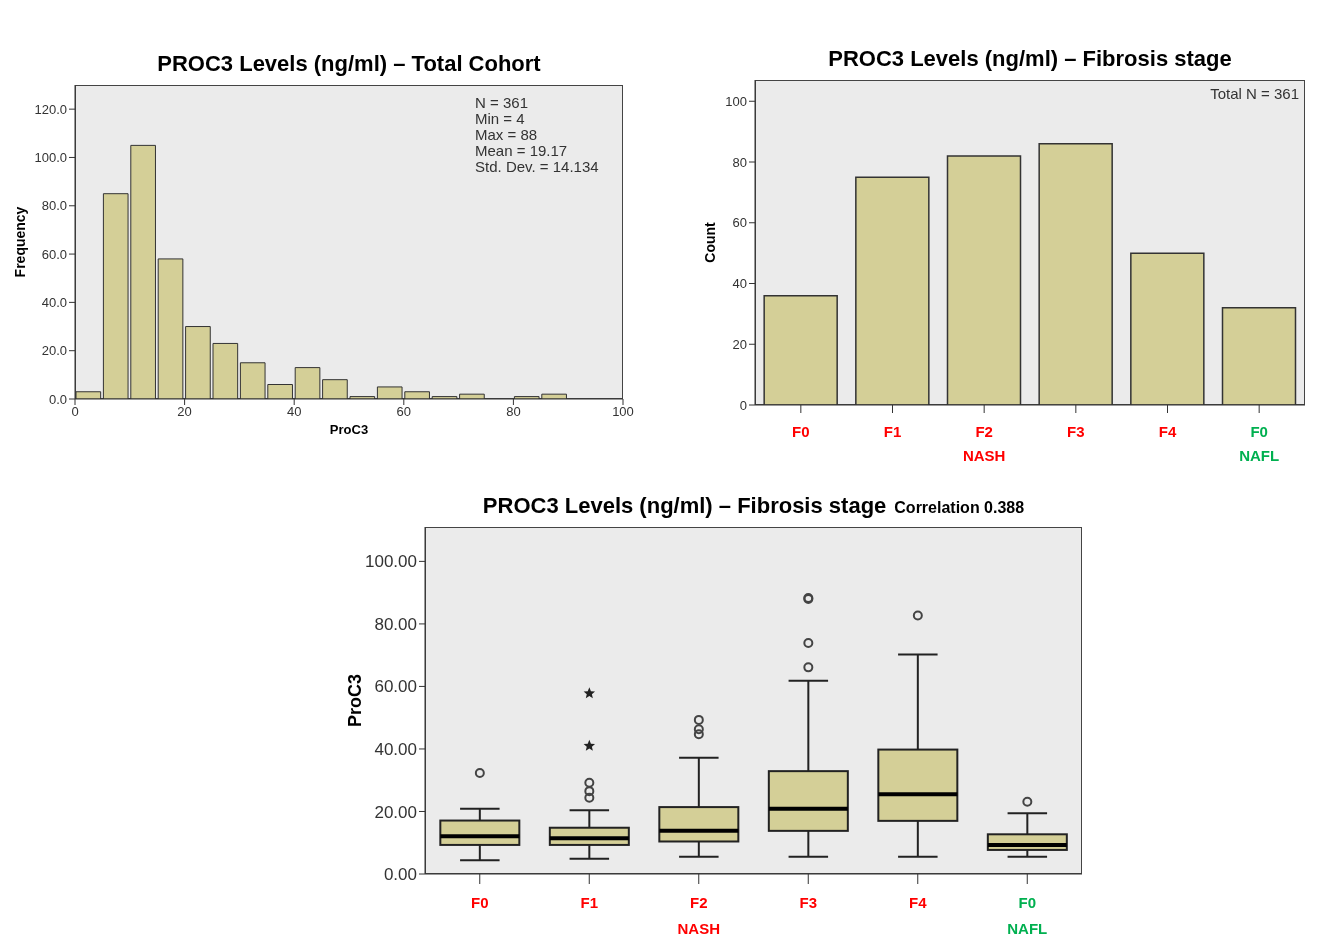  What do you see at coordinates (623, 412) in the screenshot?
I see `x-tick-label: 100` at bounding box center [623, 412].